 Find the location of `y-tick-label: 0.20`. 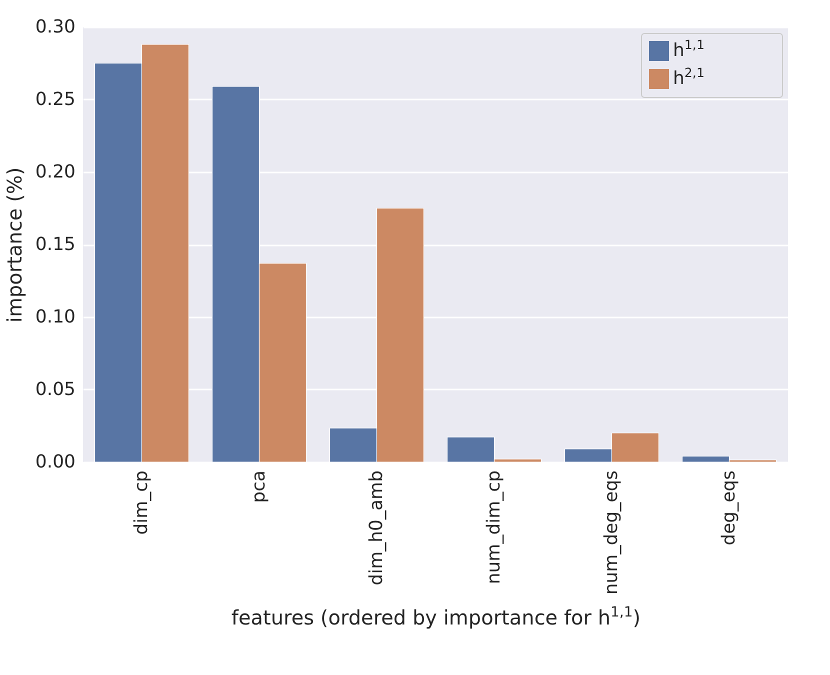

y-tick-label: 0.20 is located at coordinates (55, 172).